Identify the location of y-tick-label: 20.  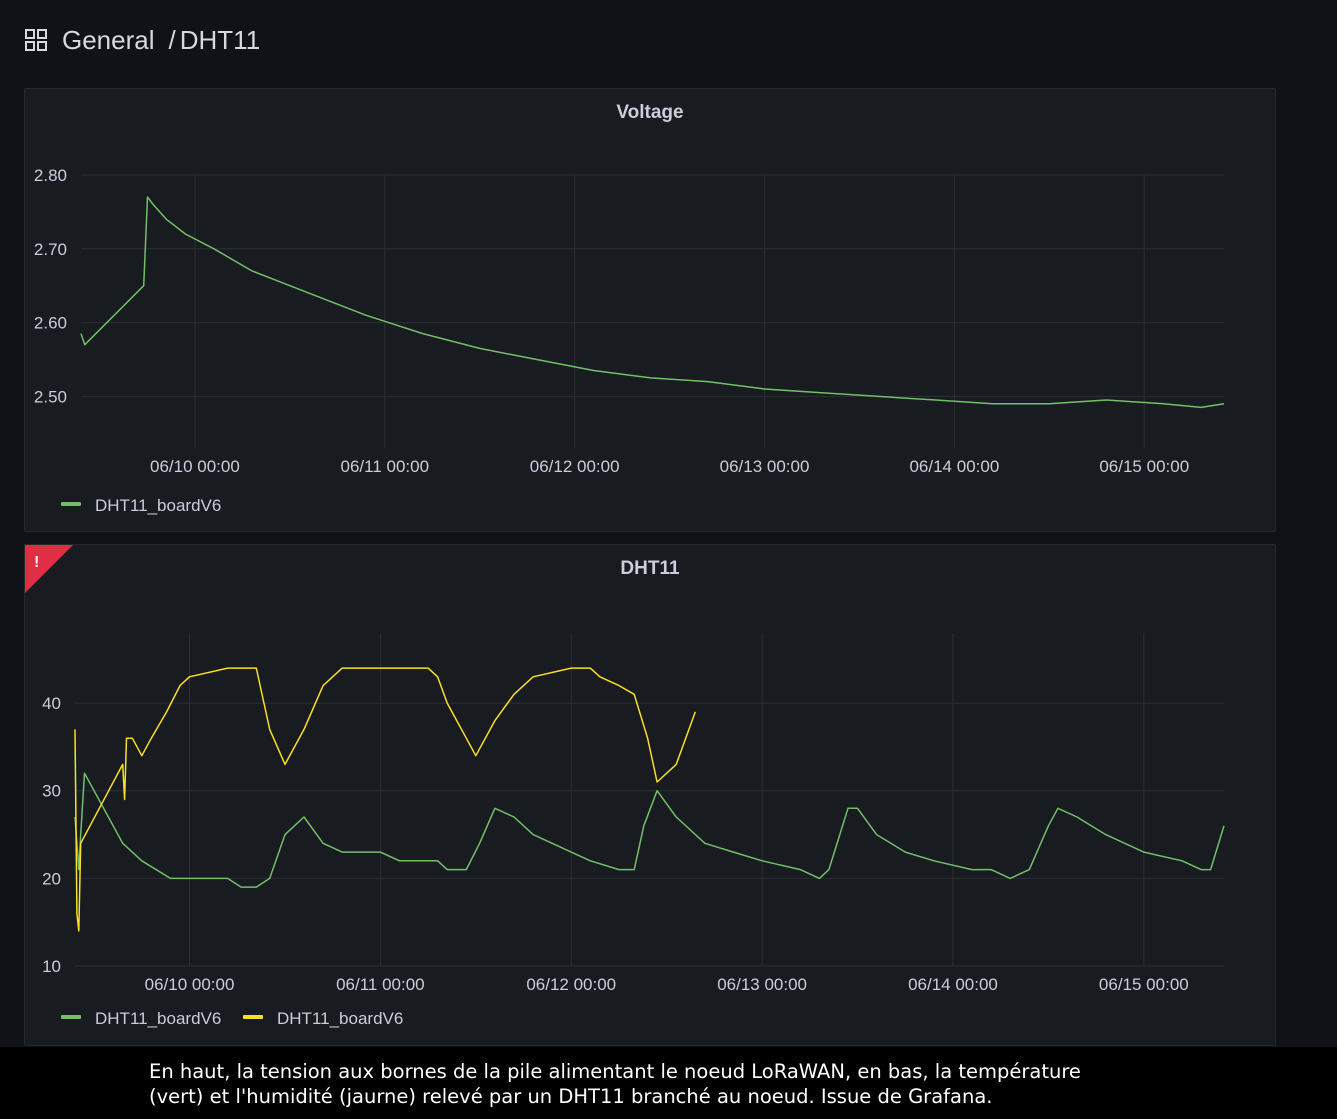
(51, 878).